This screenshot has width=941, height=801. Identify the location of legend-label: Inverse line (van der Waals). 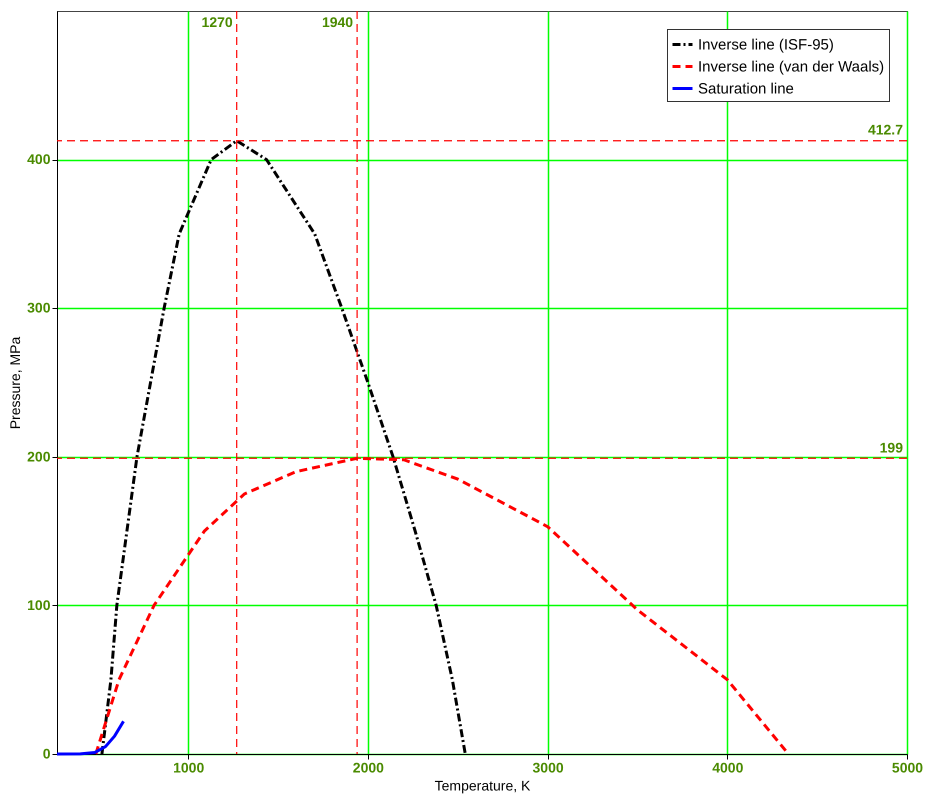
(791, 67).